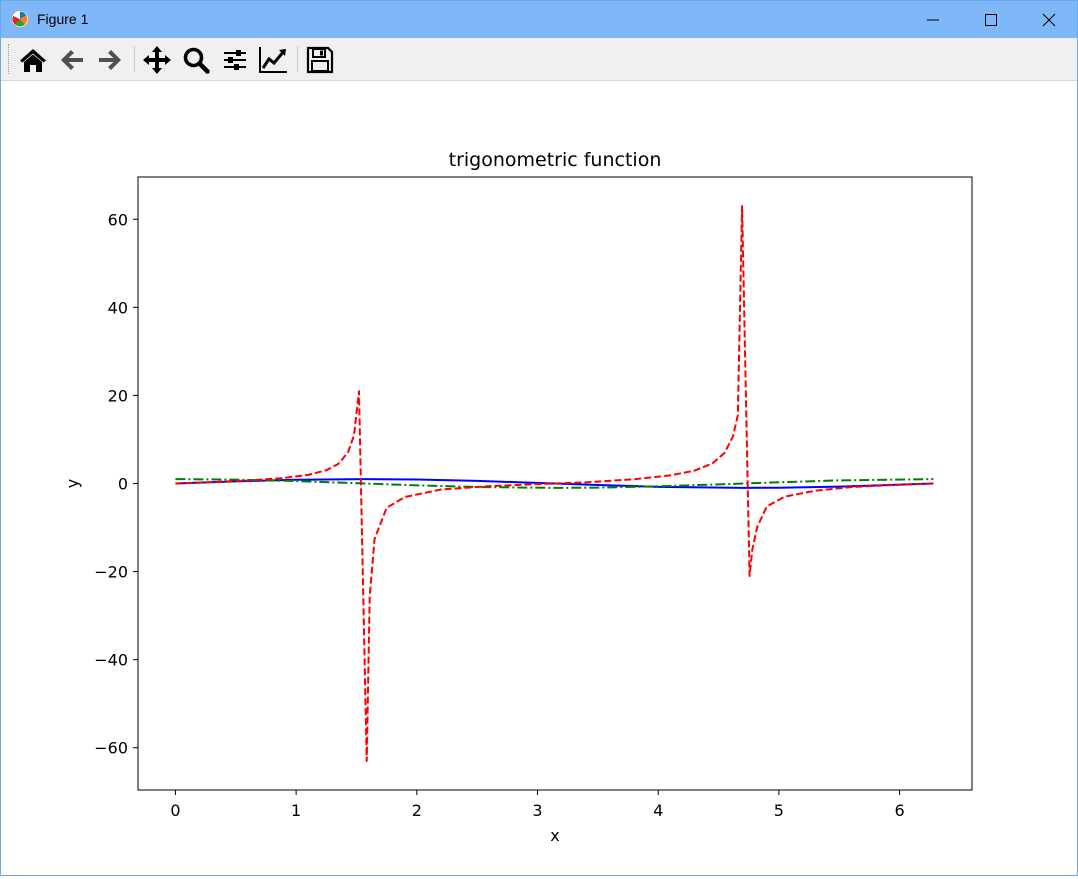  I want to click on forward-button, so click(110, 60).